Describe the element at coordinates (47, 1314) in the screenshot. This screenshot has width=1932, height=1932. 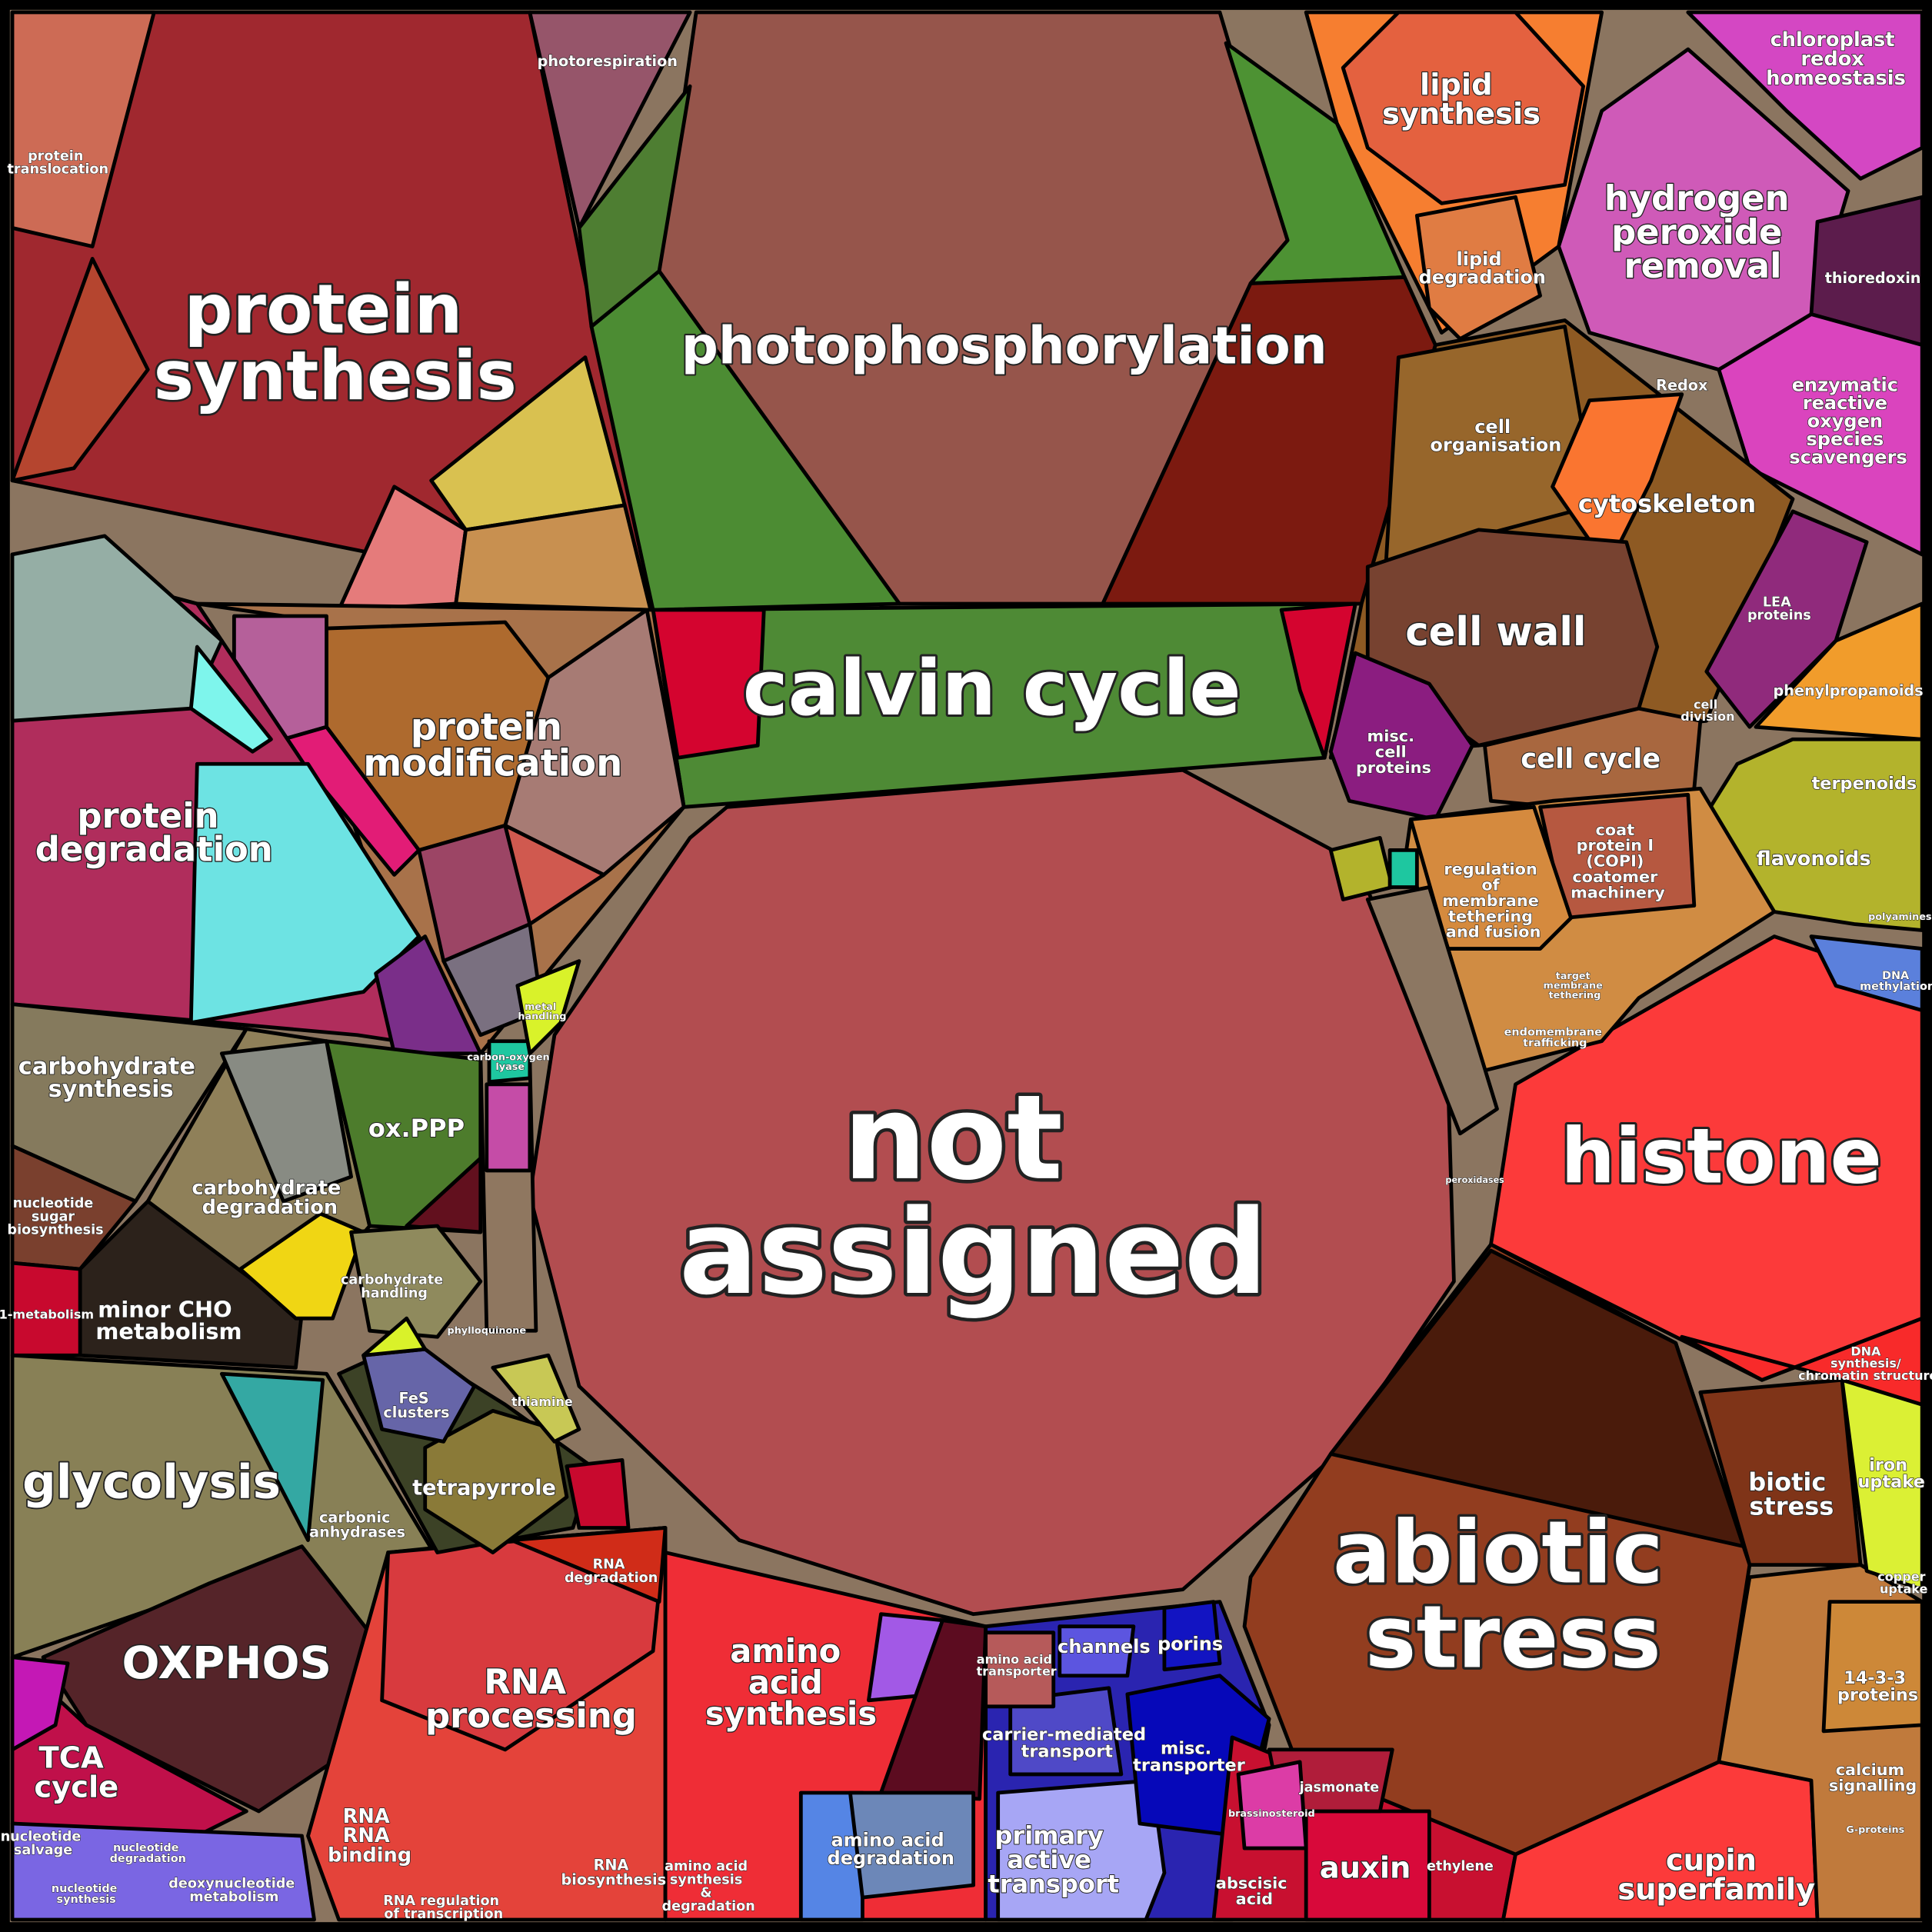
I see `node-label: C1-metabolism` at that location.